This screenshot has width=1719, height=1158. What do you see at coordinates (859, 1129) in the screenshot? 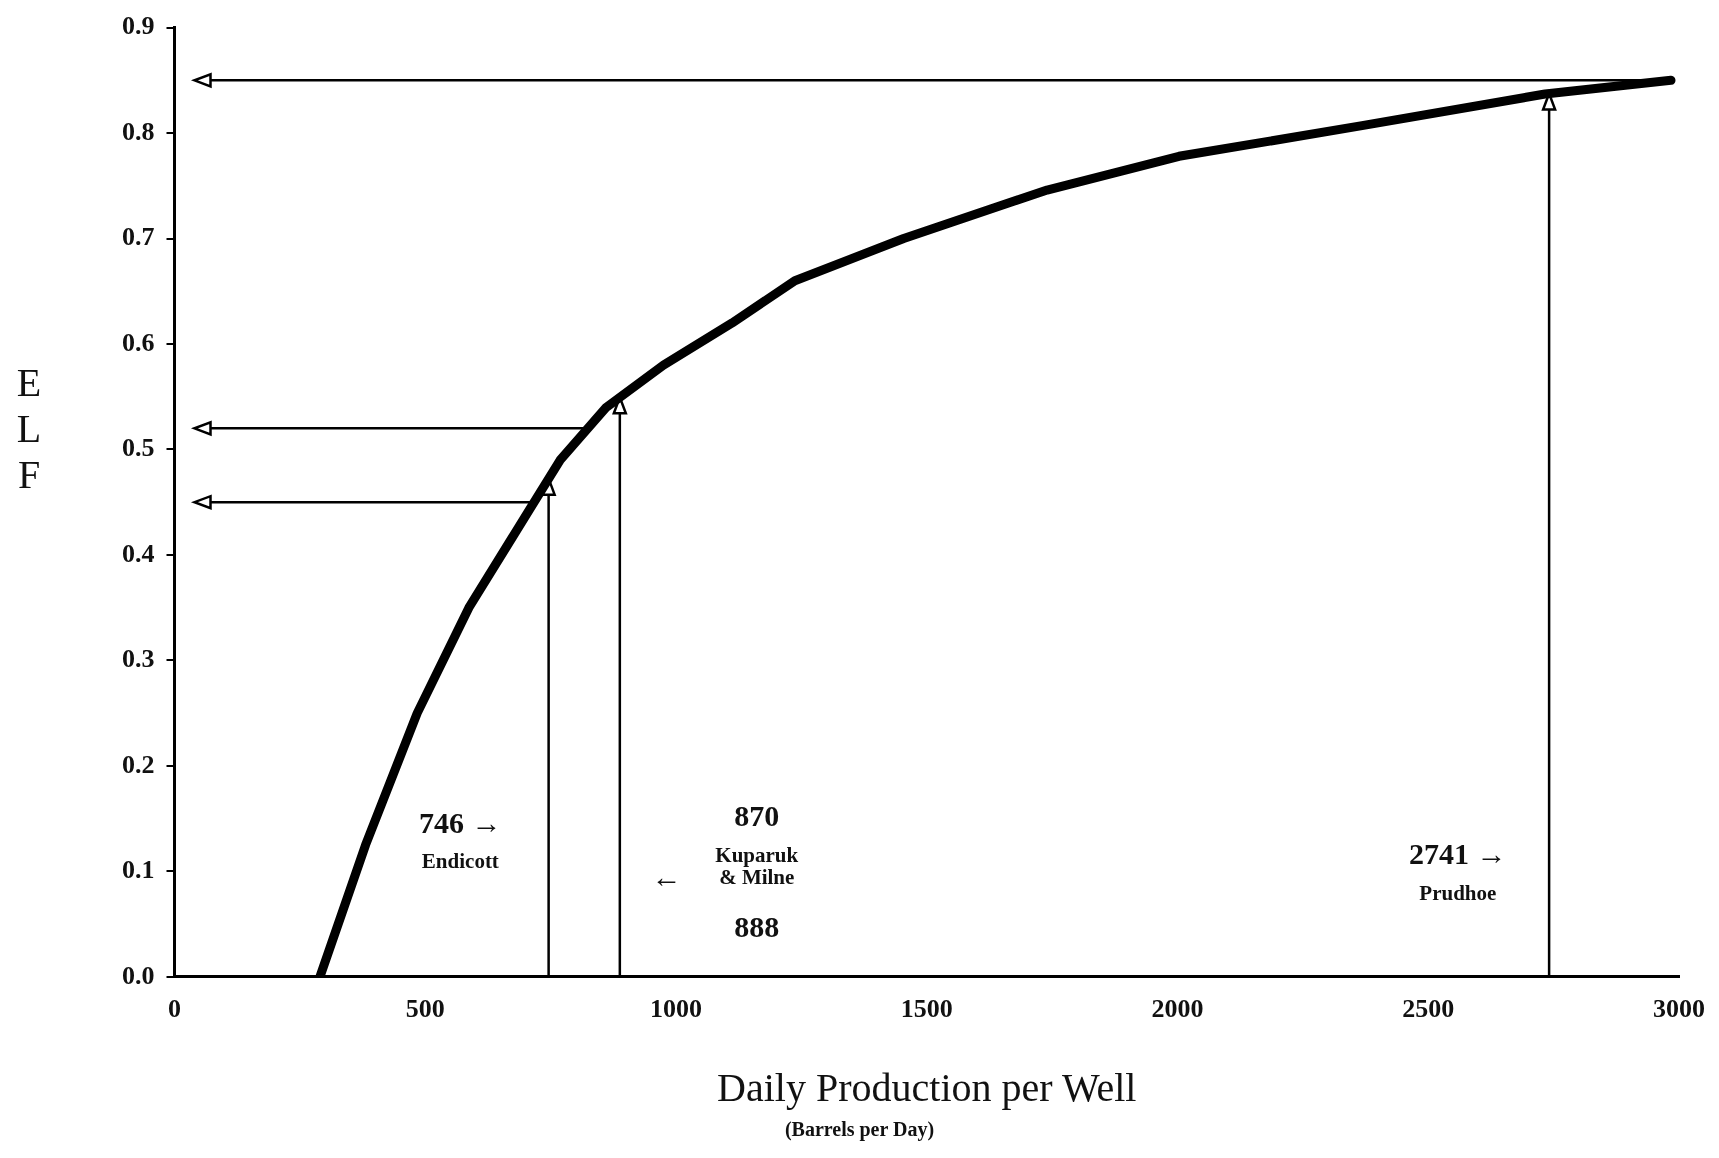
I see `text: (Barrels per Day)` at bounding box center [859, 1129].